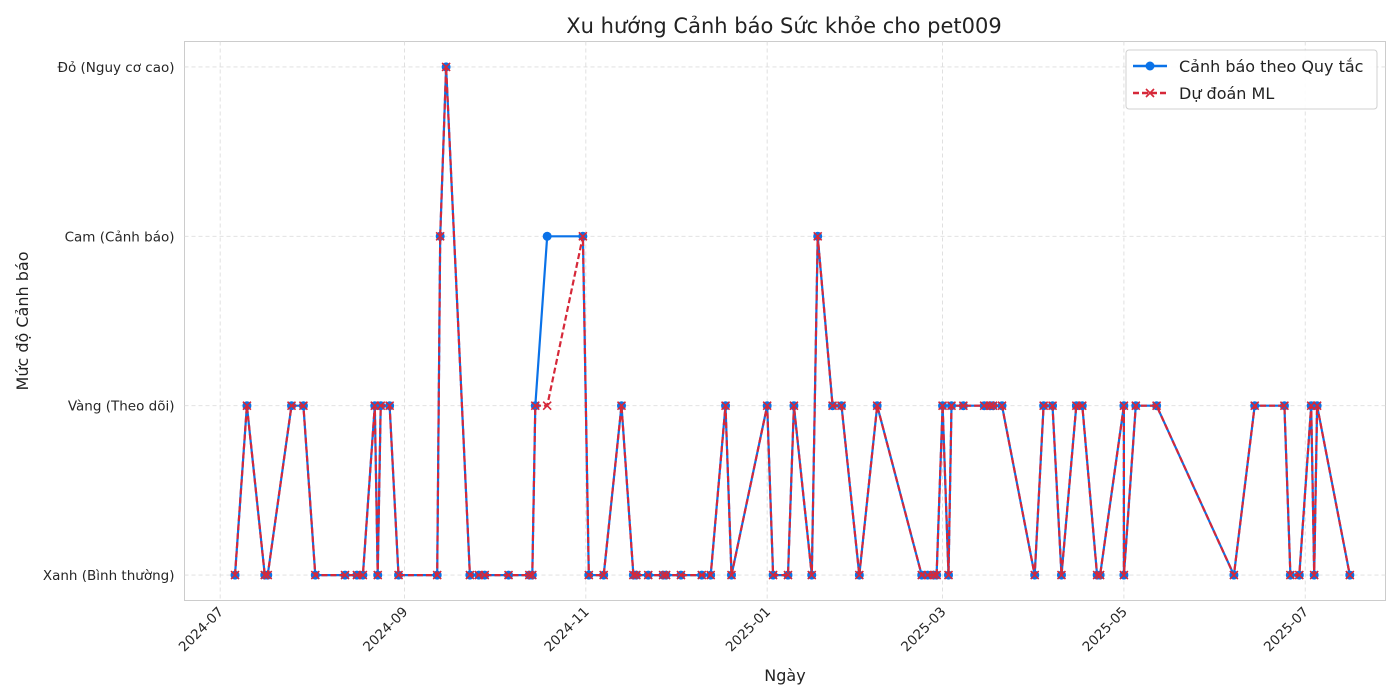 The image size is (1400, 700). I want to click on legend: Cảnh báo theo Quy tắc Dự đoán ML, so click(1251, 79).